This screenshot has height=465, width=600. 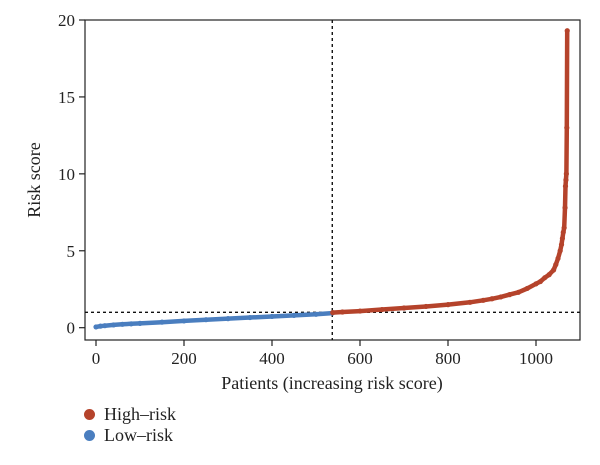 What do you see at coordinates (66, 97) in the screenshot?
I see `y-tick-label: 15` at bounding box center [66, 97].